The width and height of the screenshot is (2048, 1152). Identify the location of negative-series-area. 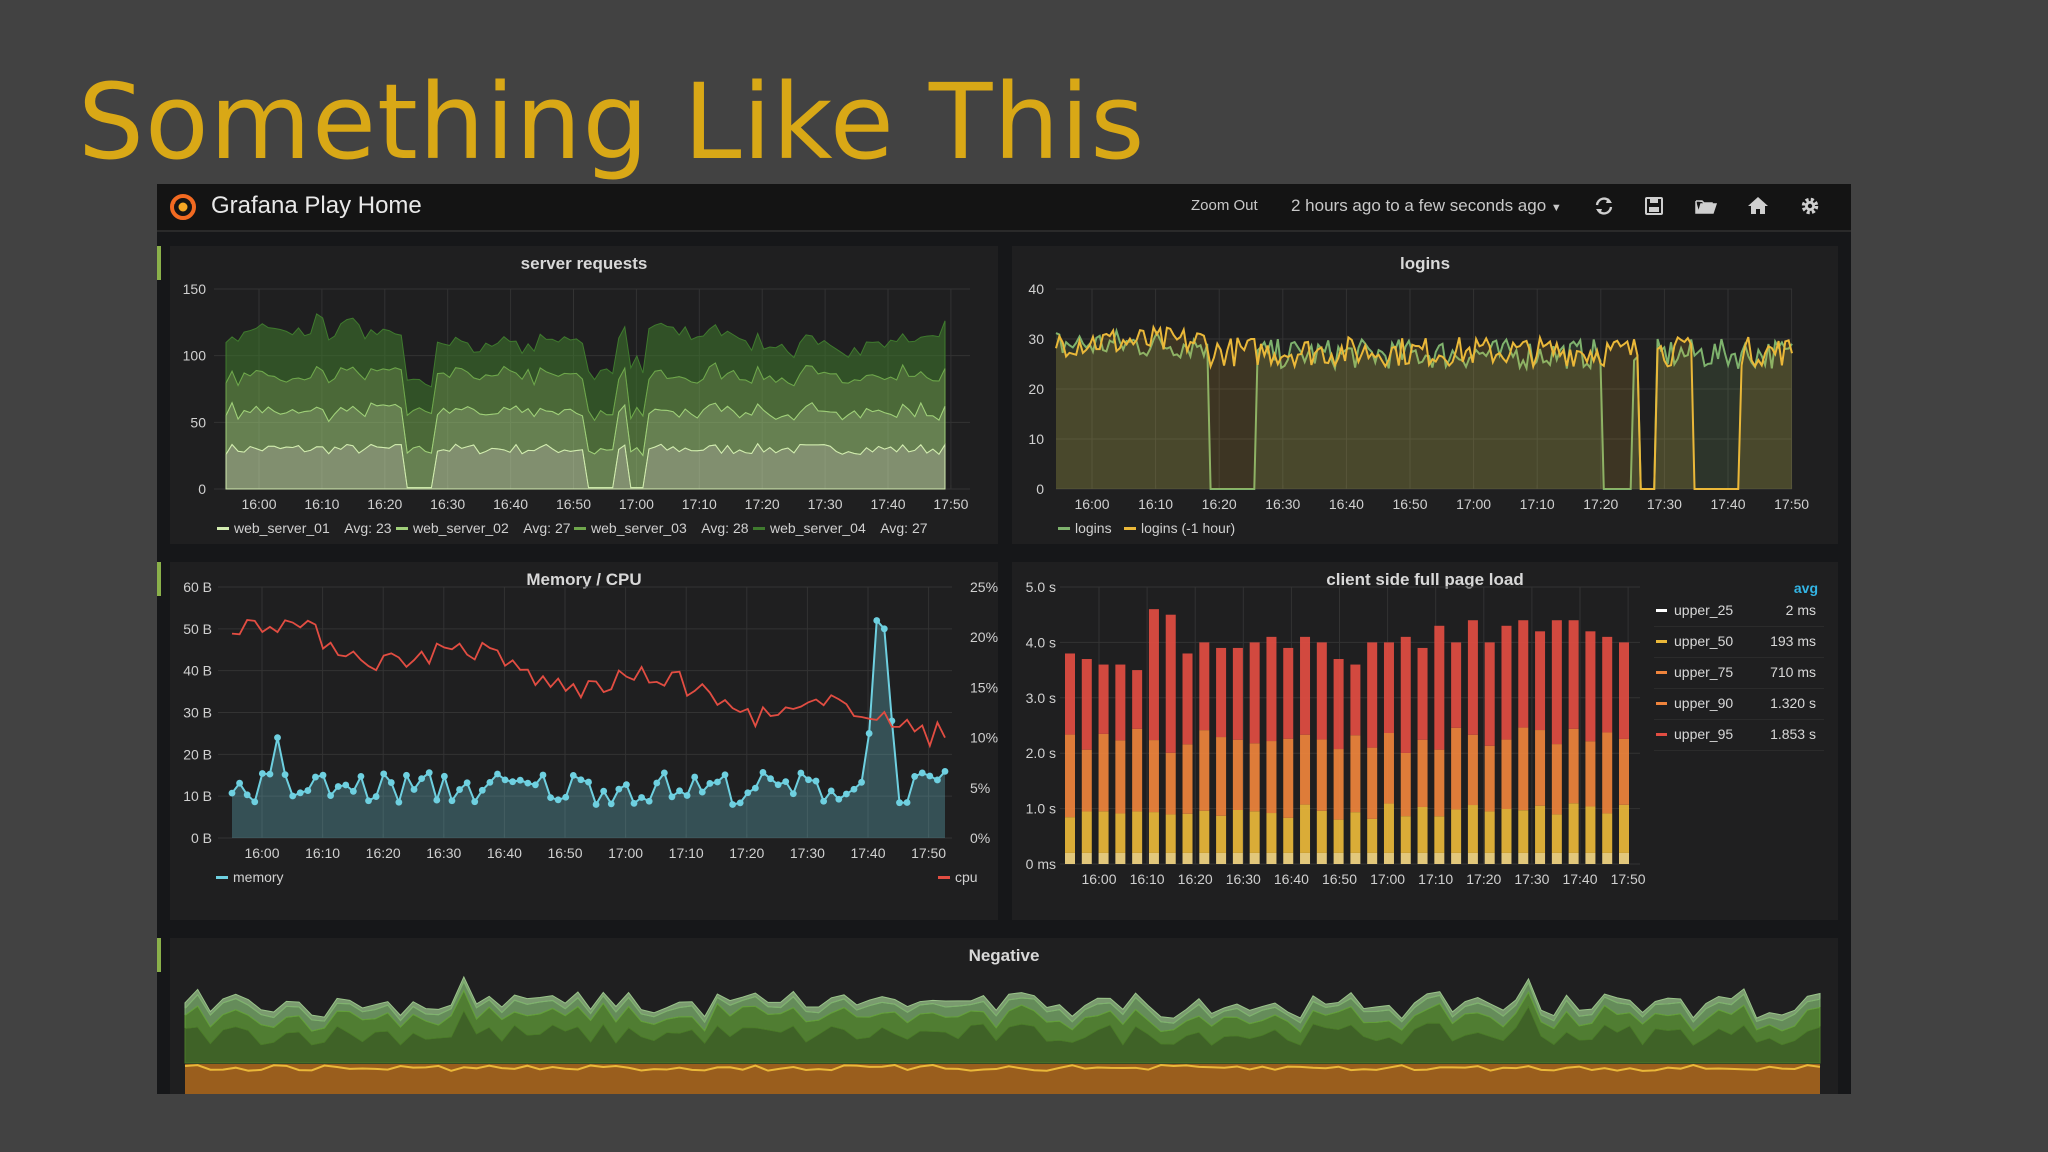
(1002, 1034).